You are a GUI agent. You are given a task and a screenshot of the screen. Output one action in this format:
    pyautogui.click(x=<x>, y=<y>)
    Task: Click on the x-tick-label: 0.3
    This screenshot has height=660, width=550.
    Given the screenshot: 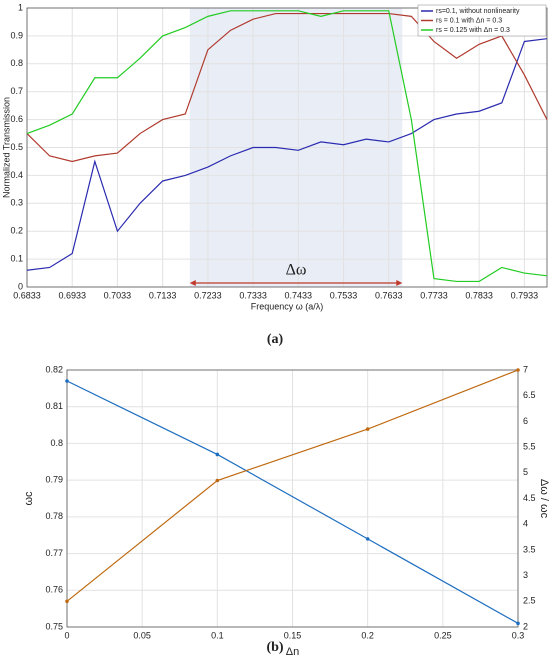 What is the action you would take?
    pyautogui.click(x=518, y=635)
    